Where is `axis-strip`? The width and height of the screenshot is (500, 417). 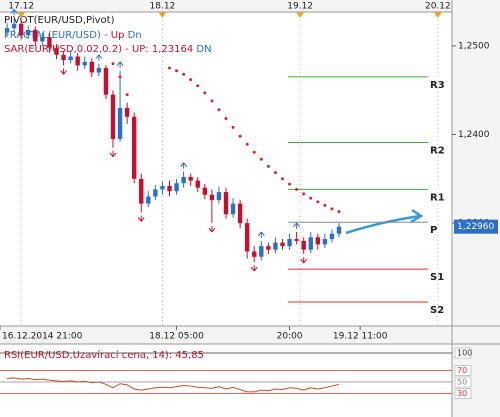 axis-strip is located at coordinates (476, 208).